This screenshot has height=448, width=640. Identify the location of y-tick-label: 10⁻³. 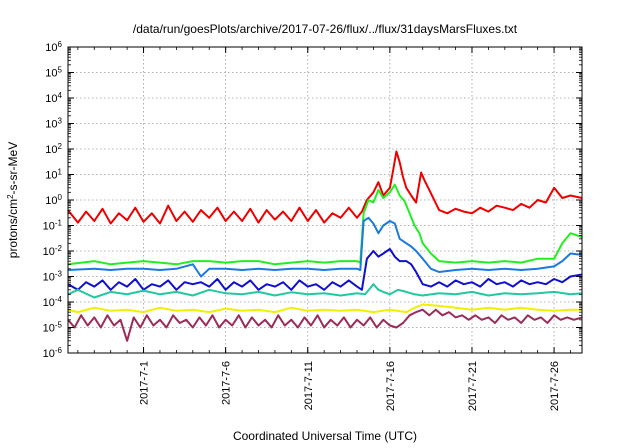
(53, 276).